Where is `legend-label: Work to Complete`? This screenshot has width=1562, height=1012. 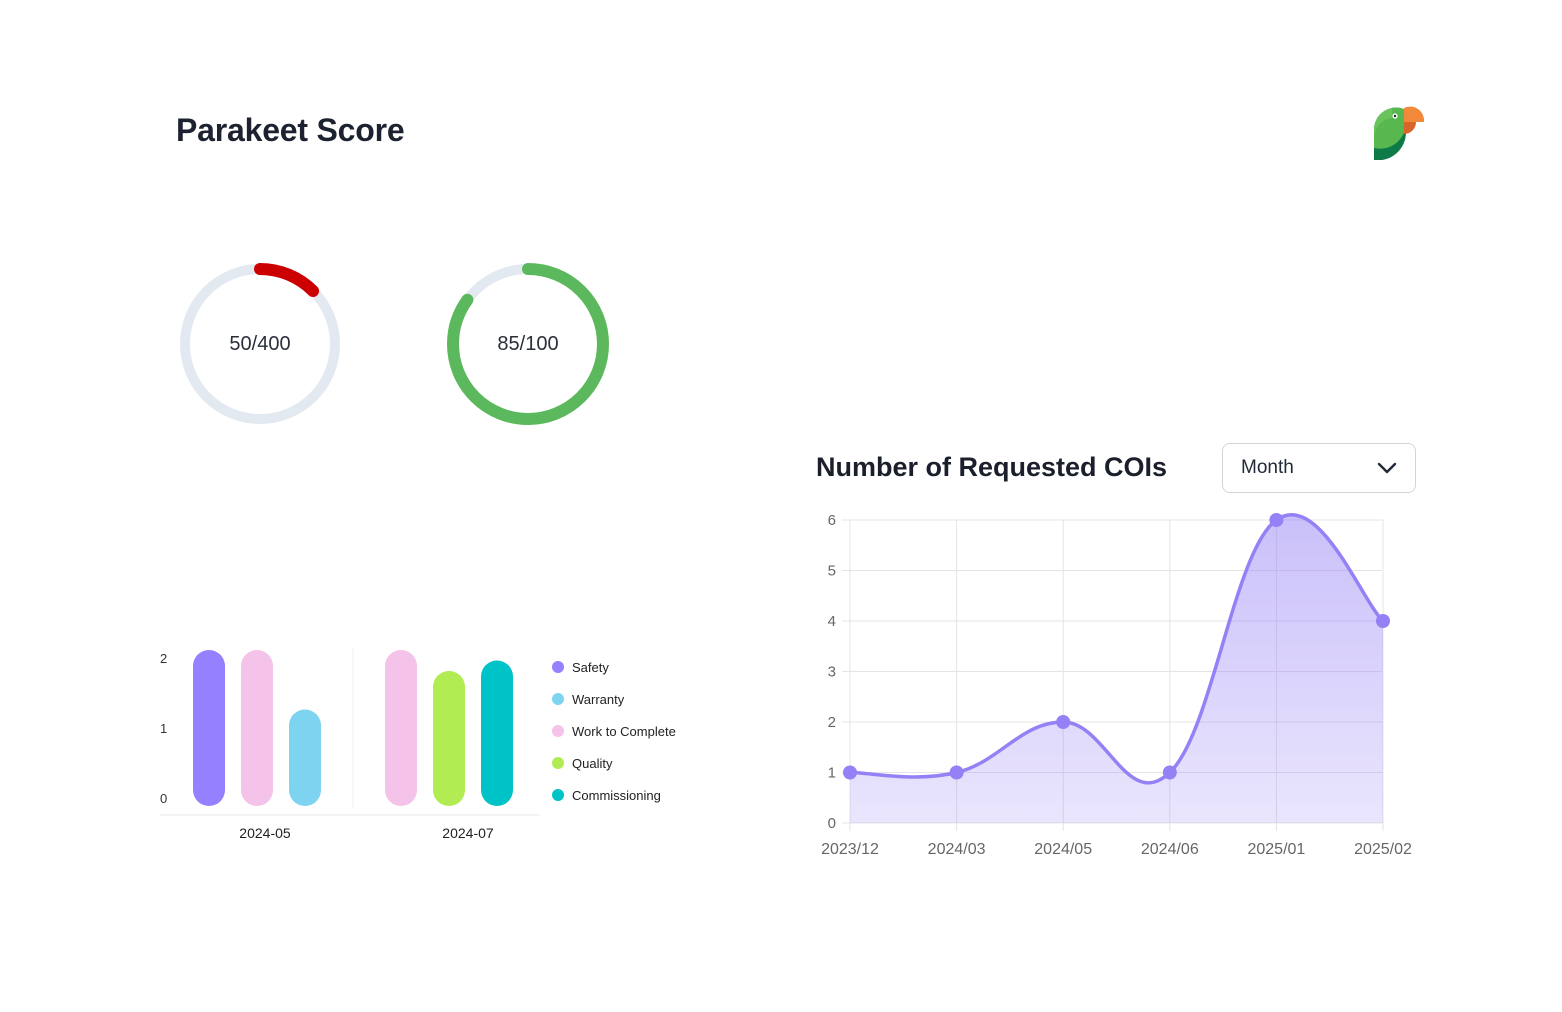 legend-label: Work to Complete is located at coordinates (624, 731).